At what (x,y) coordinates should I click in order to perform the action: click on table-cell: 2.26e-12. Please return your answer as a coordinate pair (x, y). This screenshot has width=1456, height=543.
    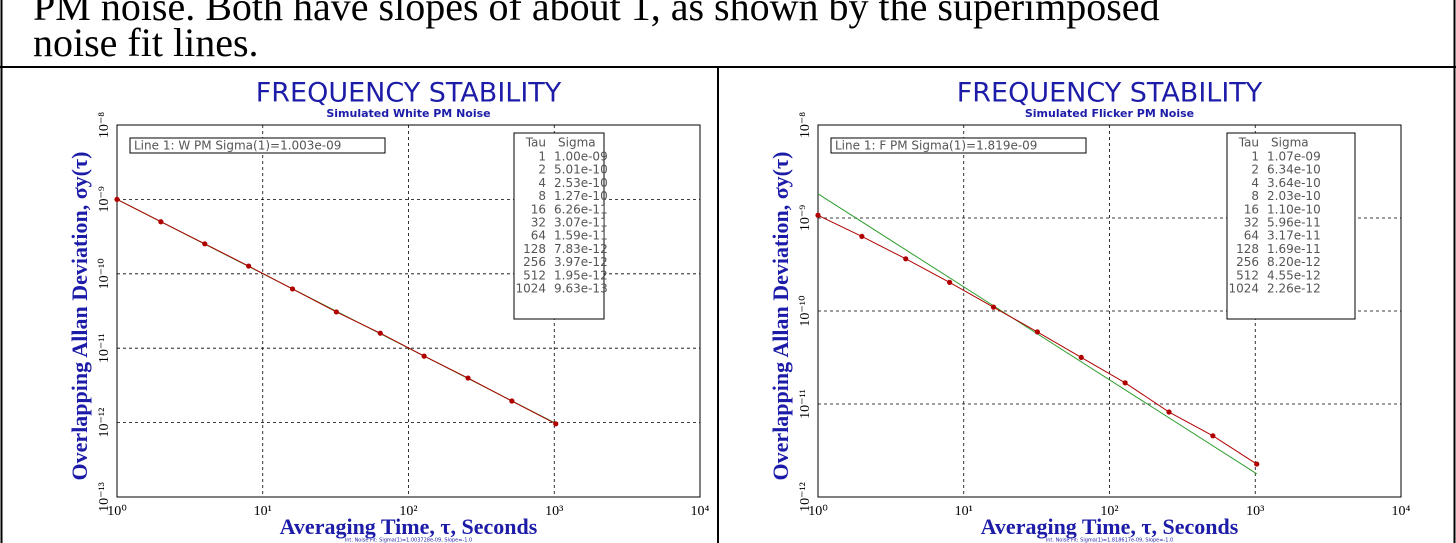
    Looking at the image, I should click on (1294, 289).